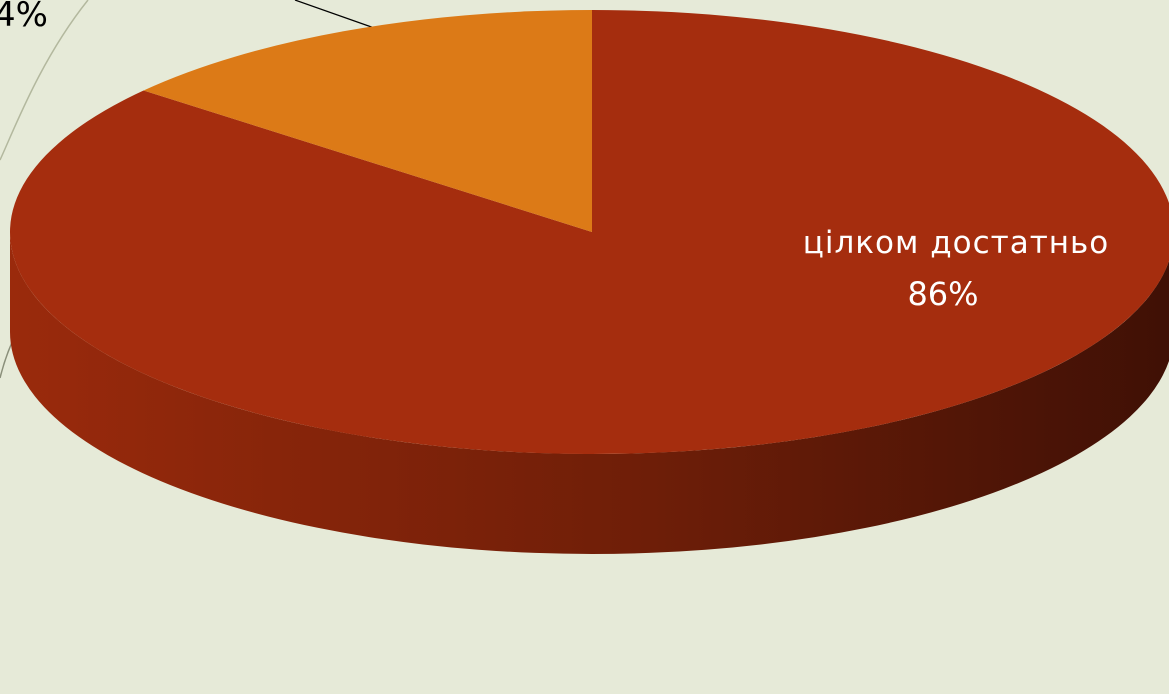 The width and height of the screenshot is (1169, 694). Describe the element at coordinates (44, 80) in the screenshot. I see `background-arc` at that location.